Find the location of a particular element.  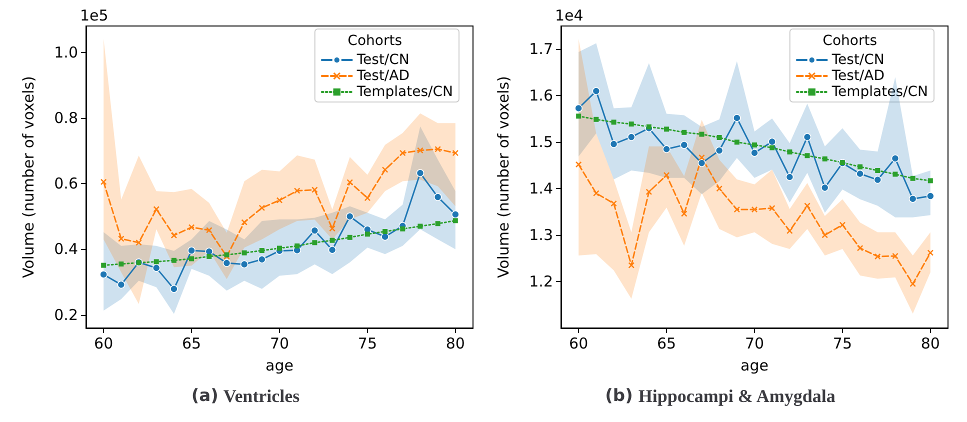

text: (b) Hippocampi & Amygdala is located at coordinates (720, 396).